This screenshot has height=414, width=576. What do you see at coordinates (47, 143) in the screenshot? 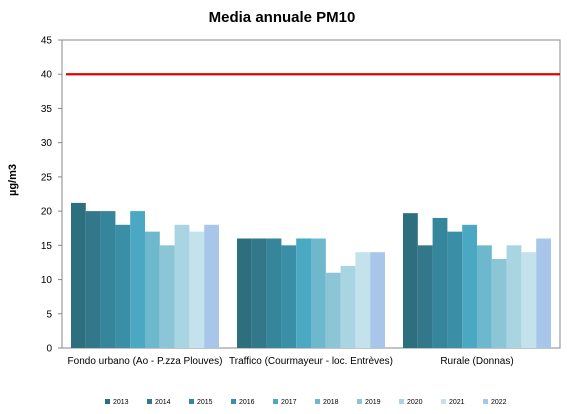
I see `y-tick-label: 30` at bounding box center [47, 143].